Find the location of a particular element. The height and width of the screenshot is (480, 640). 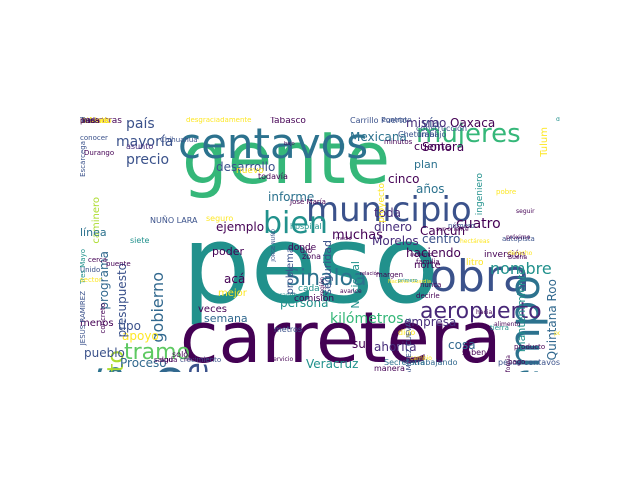

cloud-word: crecimiento is located at coordinates (201, 360).